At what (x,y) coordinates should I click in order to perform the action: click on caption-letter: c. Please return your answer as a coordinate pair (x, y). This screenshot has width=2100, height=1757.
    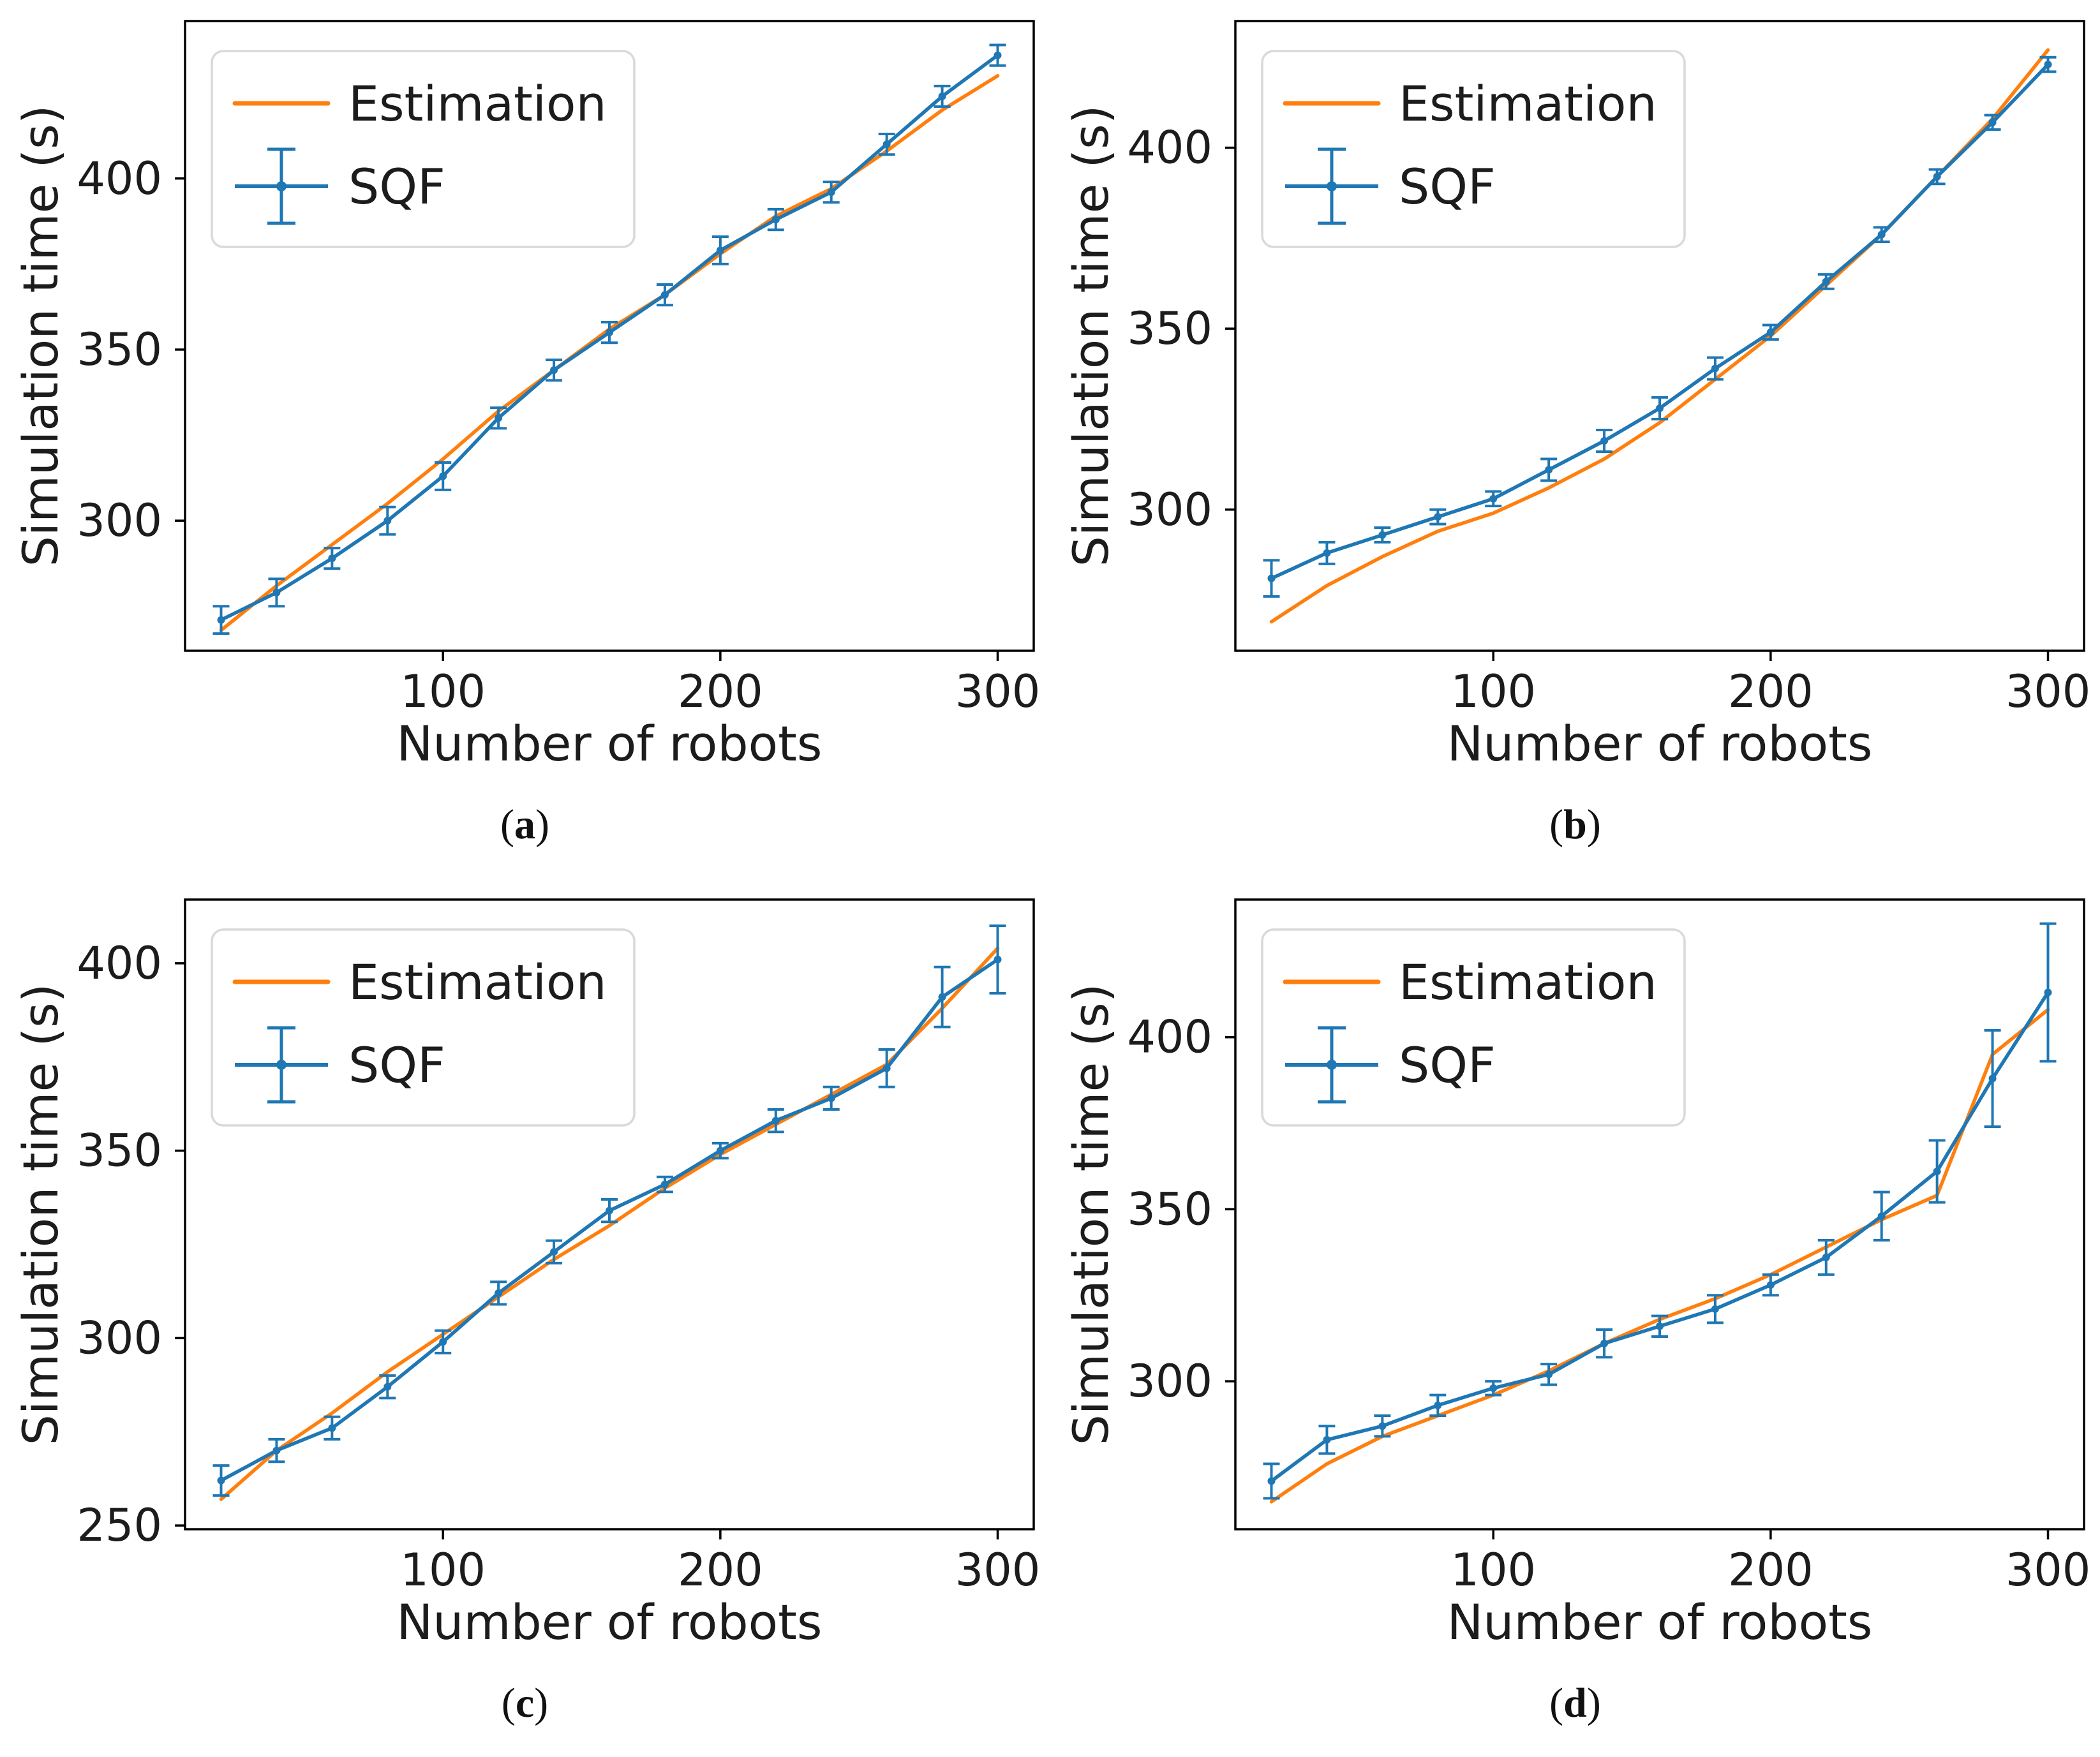
    Looking at the image, I should click on (525, 1703).